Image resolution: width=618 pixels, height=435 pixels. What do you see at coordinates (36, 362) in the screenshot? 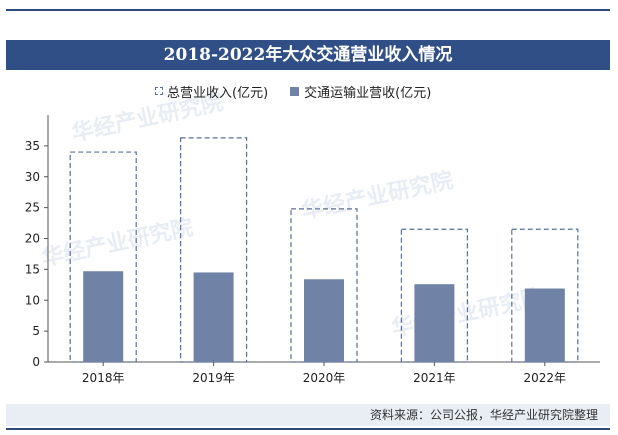
I see `y-tick-label: 0` at bounding box center [36, 362].